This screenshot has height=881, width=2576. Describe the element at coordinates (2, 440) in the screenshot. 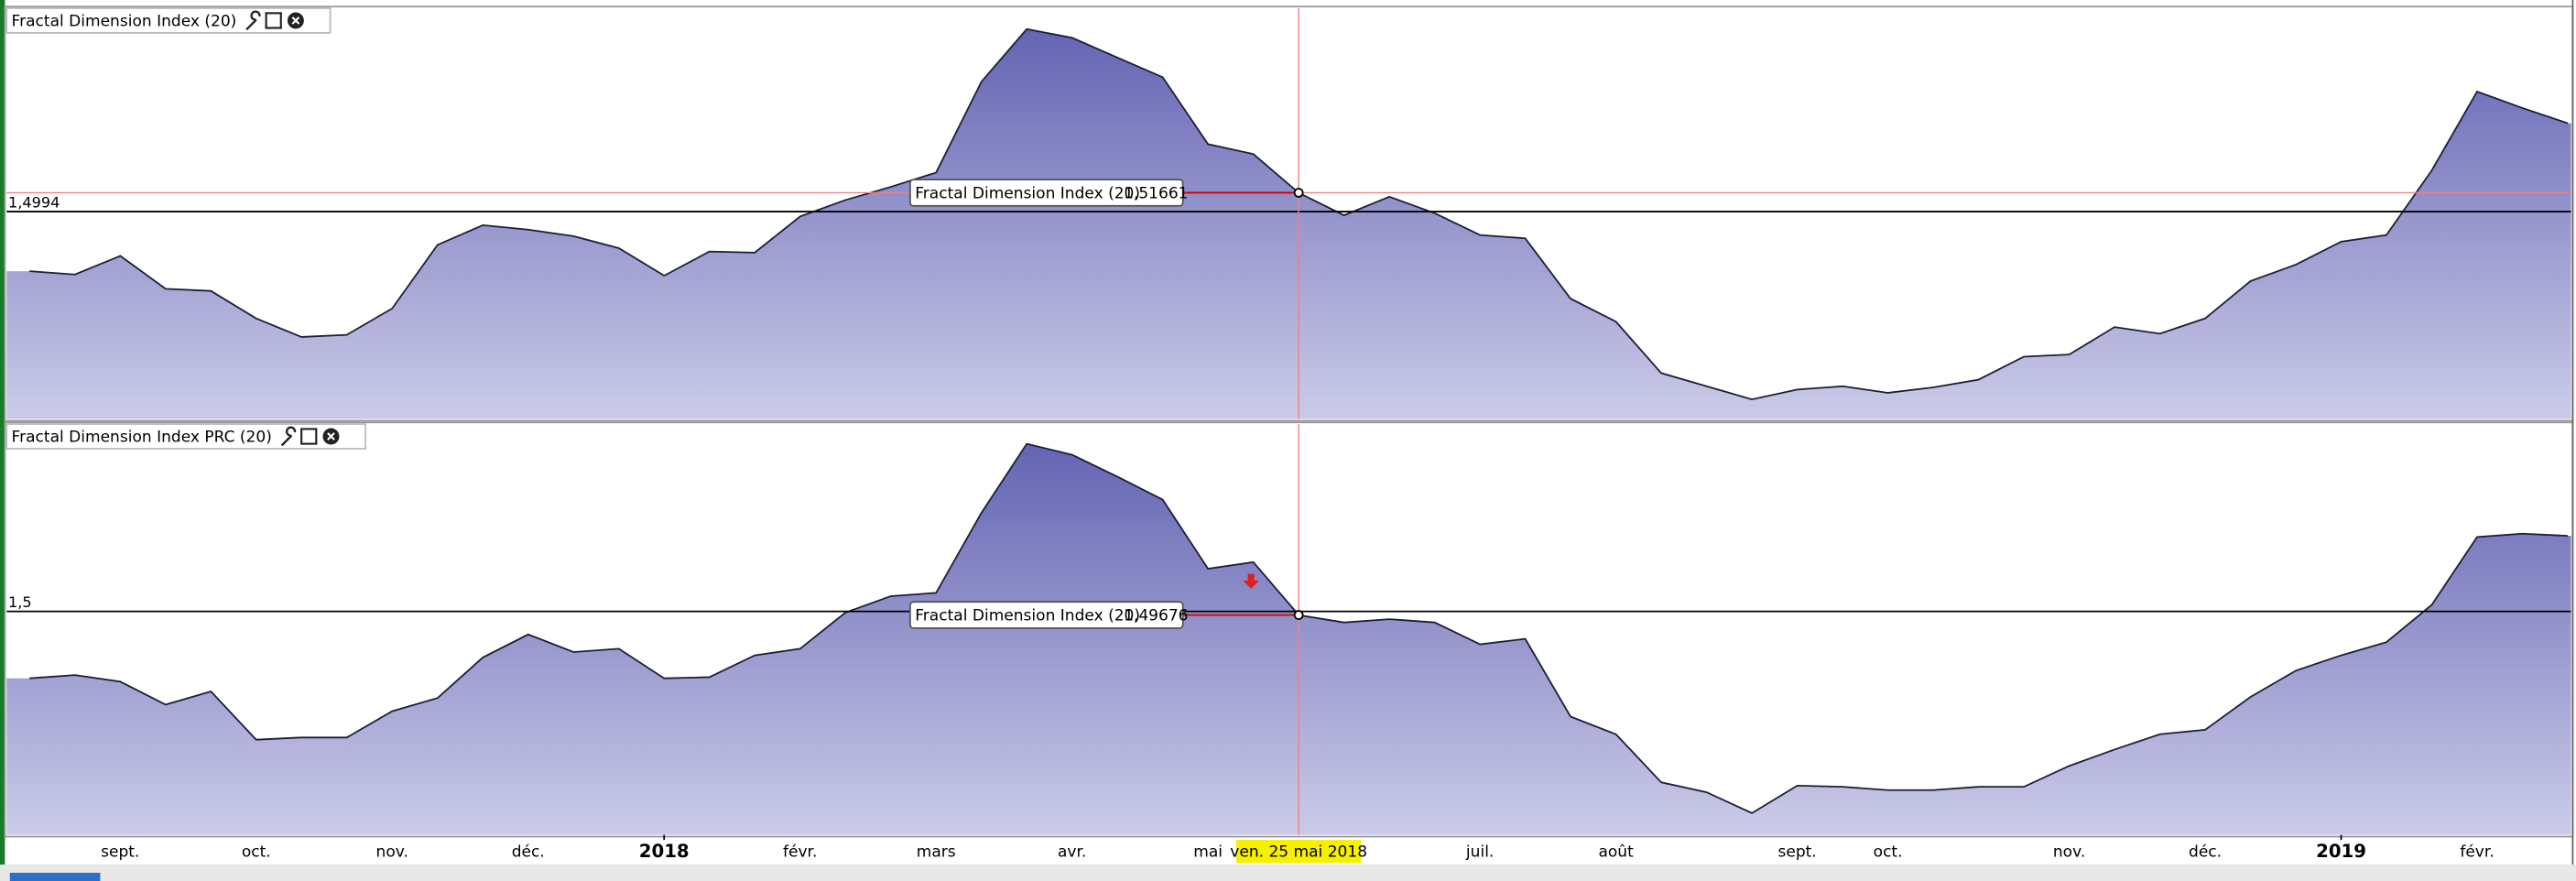

I see `left-edge` at that location.